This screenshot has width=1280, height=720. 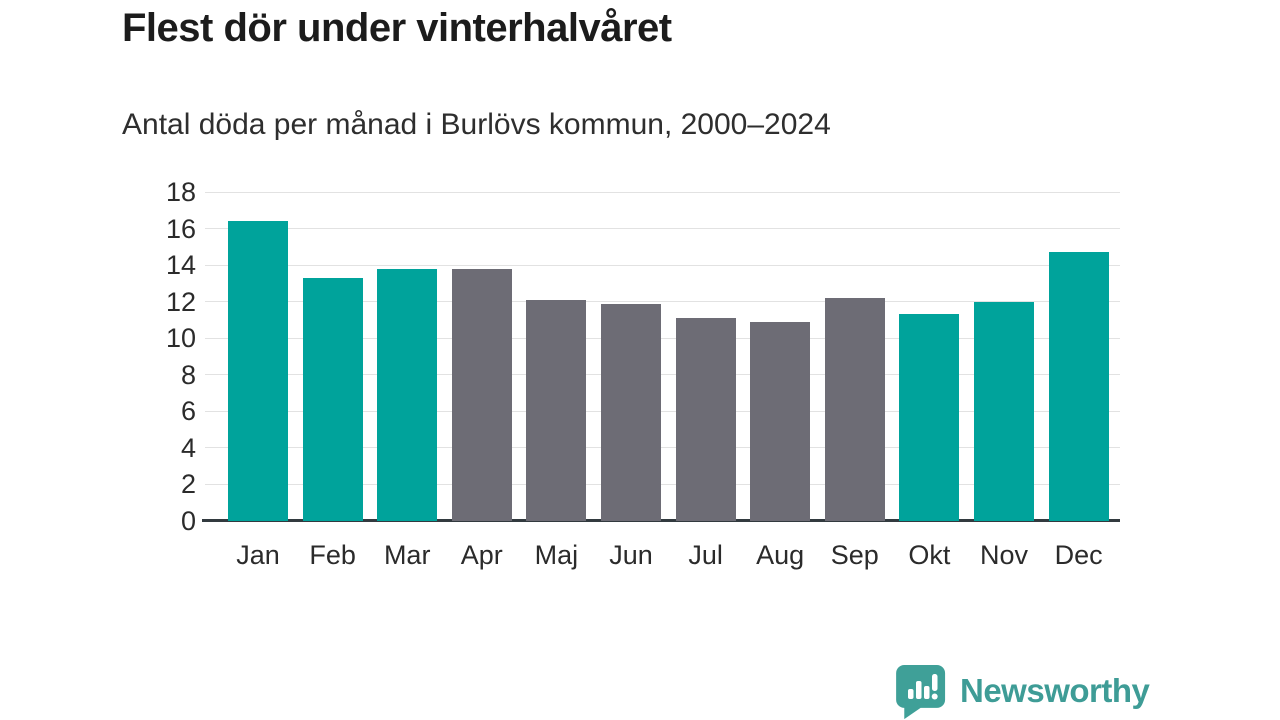 What do you see at coordinates (188, 484) in the screenshot?
I see `y-tick-label-2: 2` at bounding box center [188, 484].